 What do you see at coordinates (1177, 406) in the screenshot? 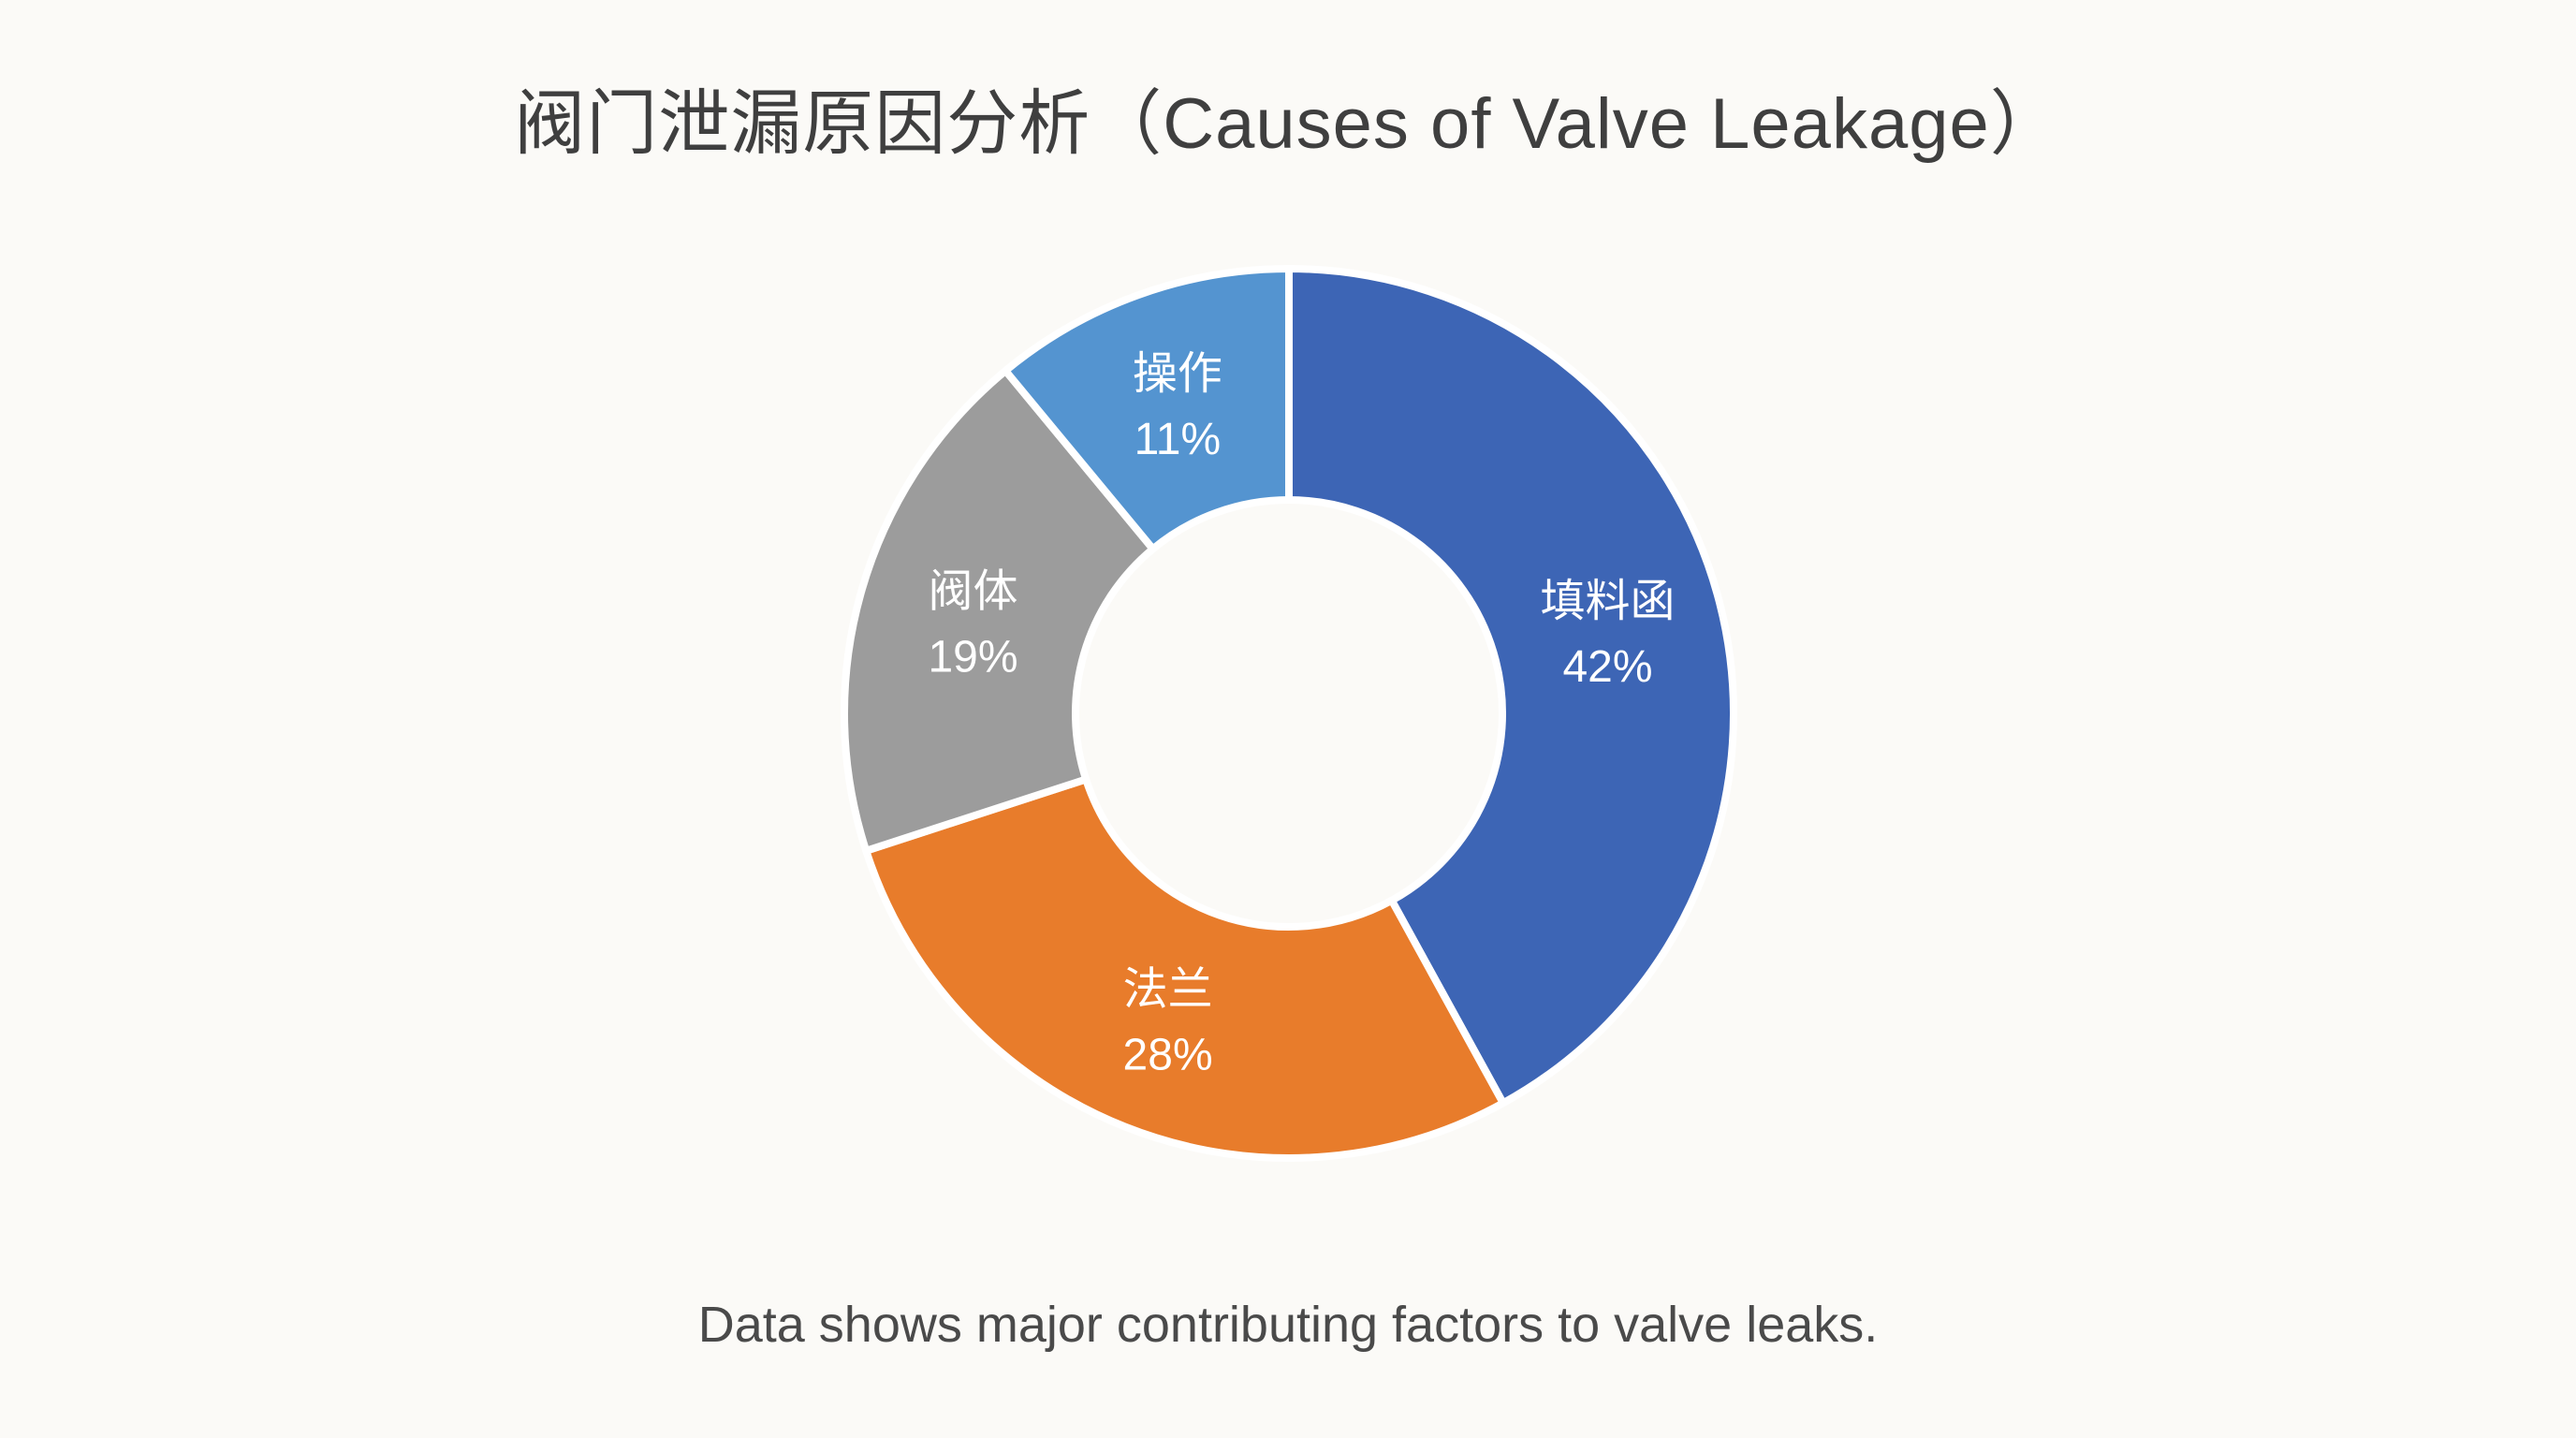
I see `segment-label-4: 操作 11%` at bounding box center [1177, 406].